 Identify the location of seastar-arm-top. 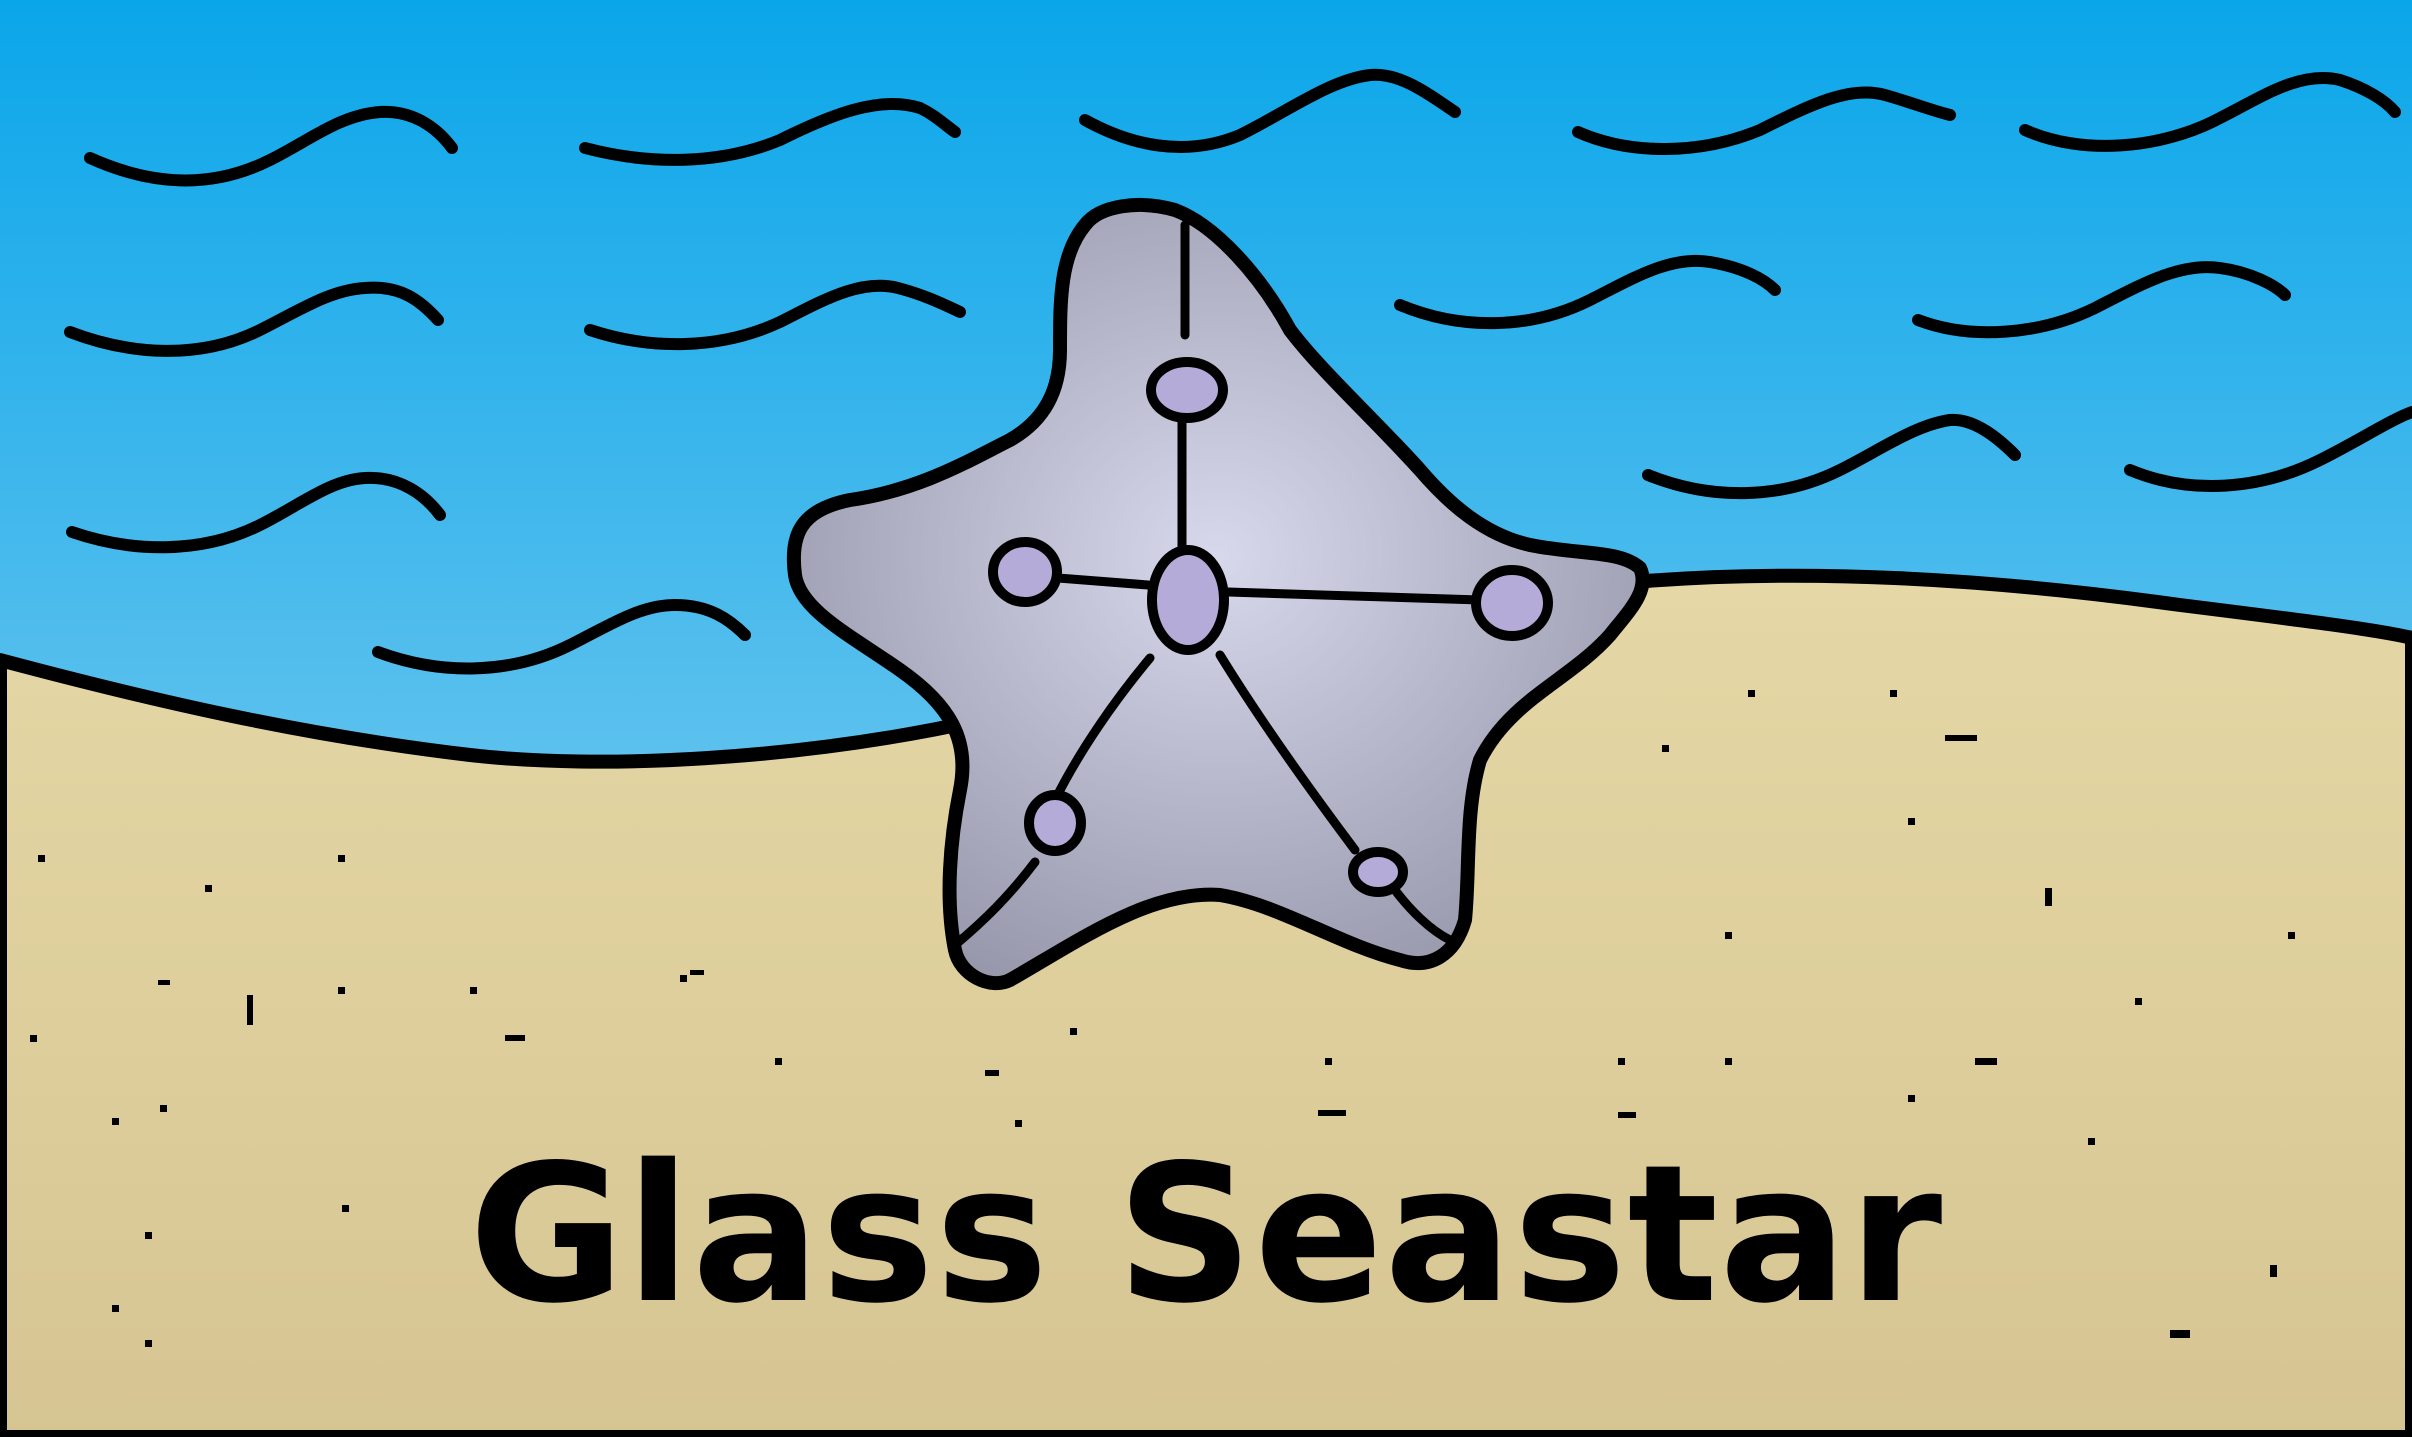
(1183, 386).